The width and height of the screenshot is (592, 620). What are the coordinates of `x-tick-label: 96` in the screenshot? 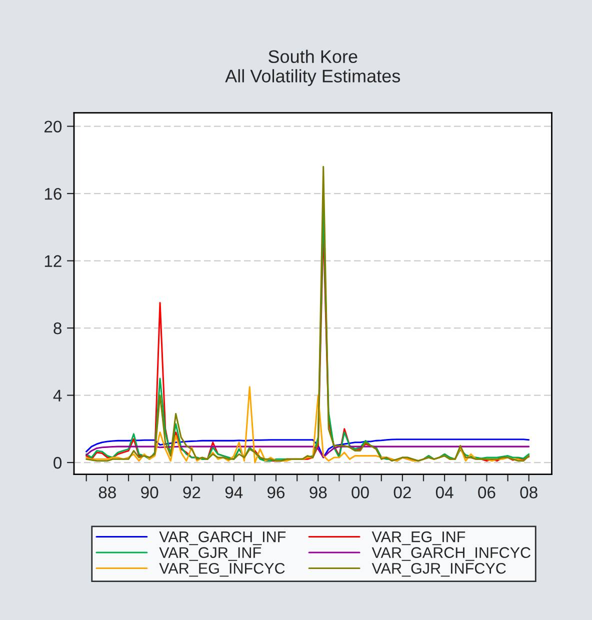 It's located at (276, 492).